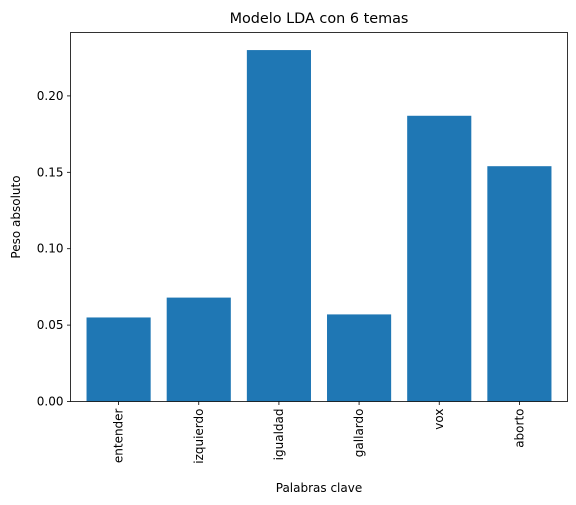  I want to click on x-tick-label-vox: vox, so click(439, 419).